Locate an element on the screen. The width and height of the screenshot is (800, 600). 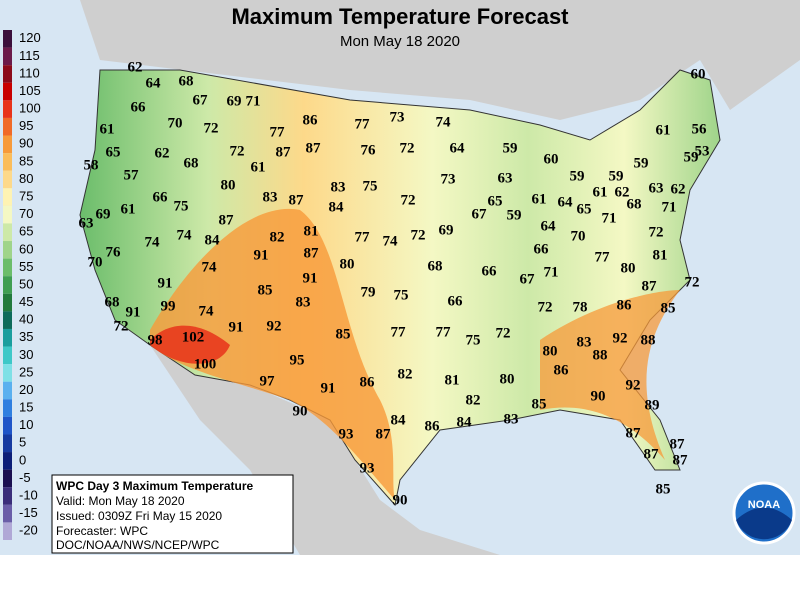
temperature: 66 is located at coordinates (490, 271).